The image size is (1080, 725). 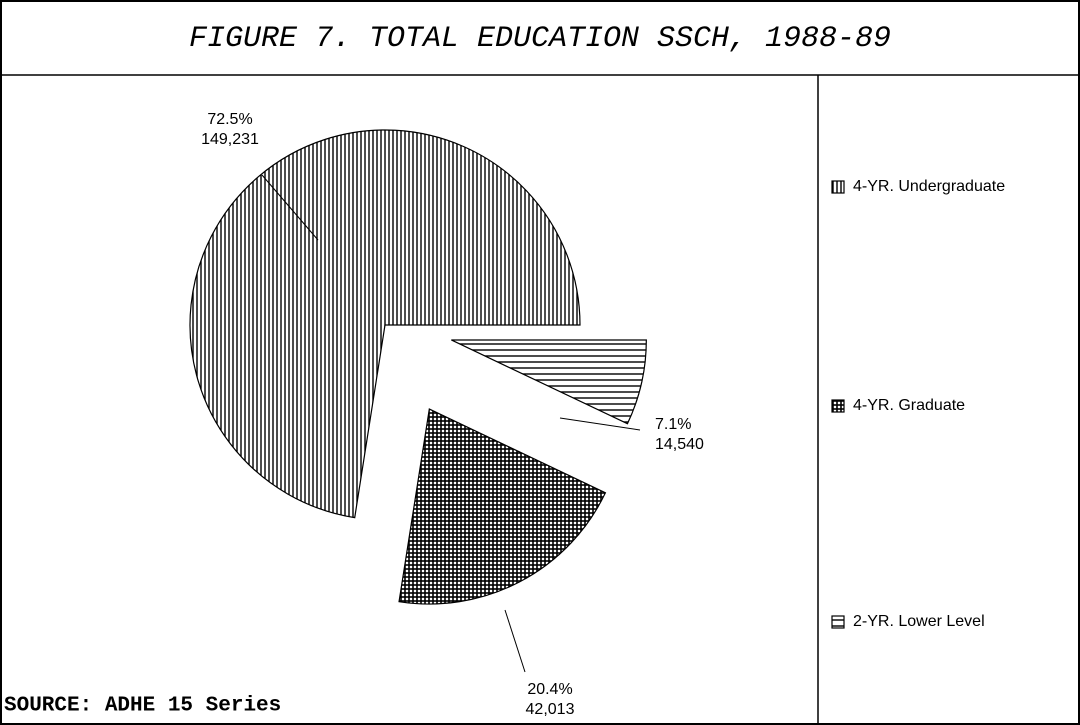 I want to click on chart-title: FIGURE 7. TOTAL EDUCATION SSCH, 1988-89, so click(x=540, y=39).